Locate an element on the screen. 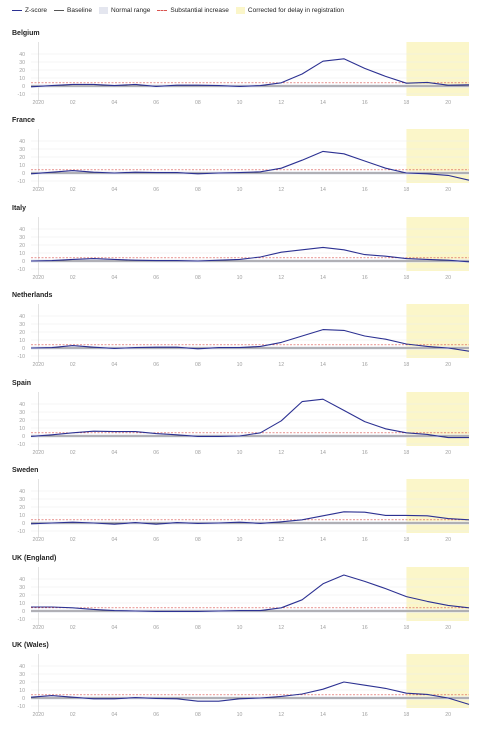  panel-title: UK (England) is located at coordinates (34, 558).